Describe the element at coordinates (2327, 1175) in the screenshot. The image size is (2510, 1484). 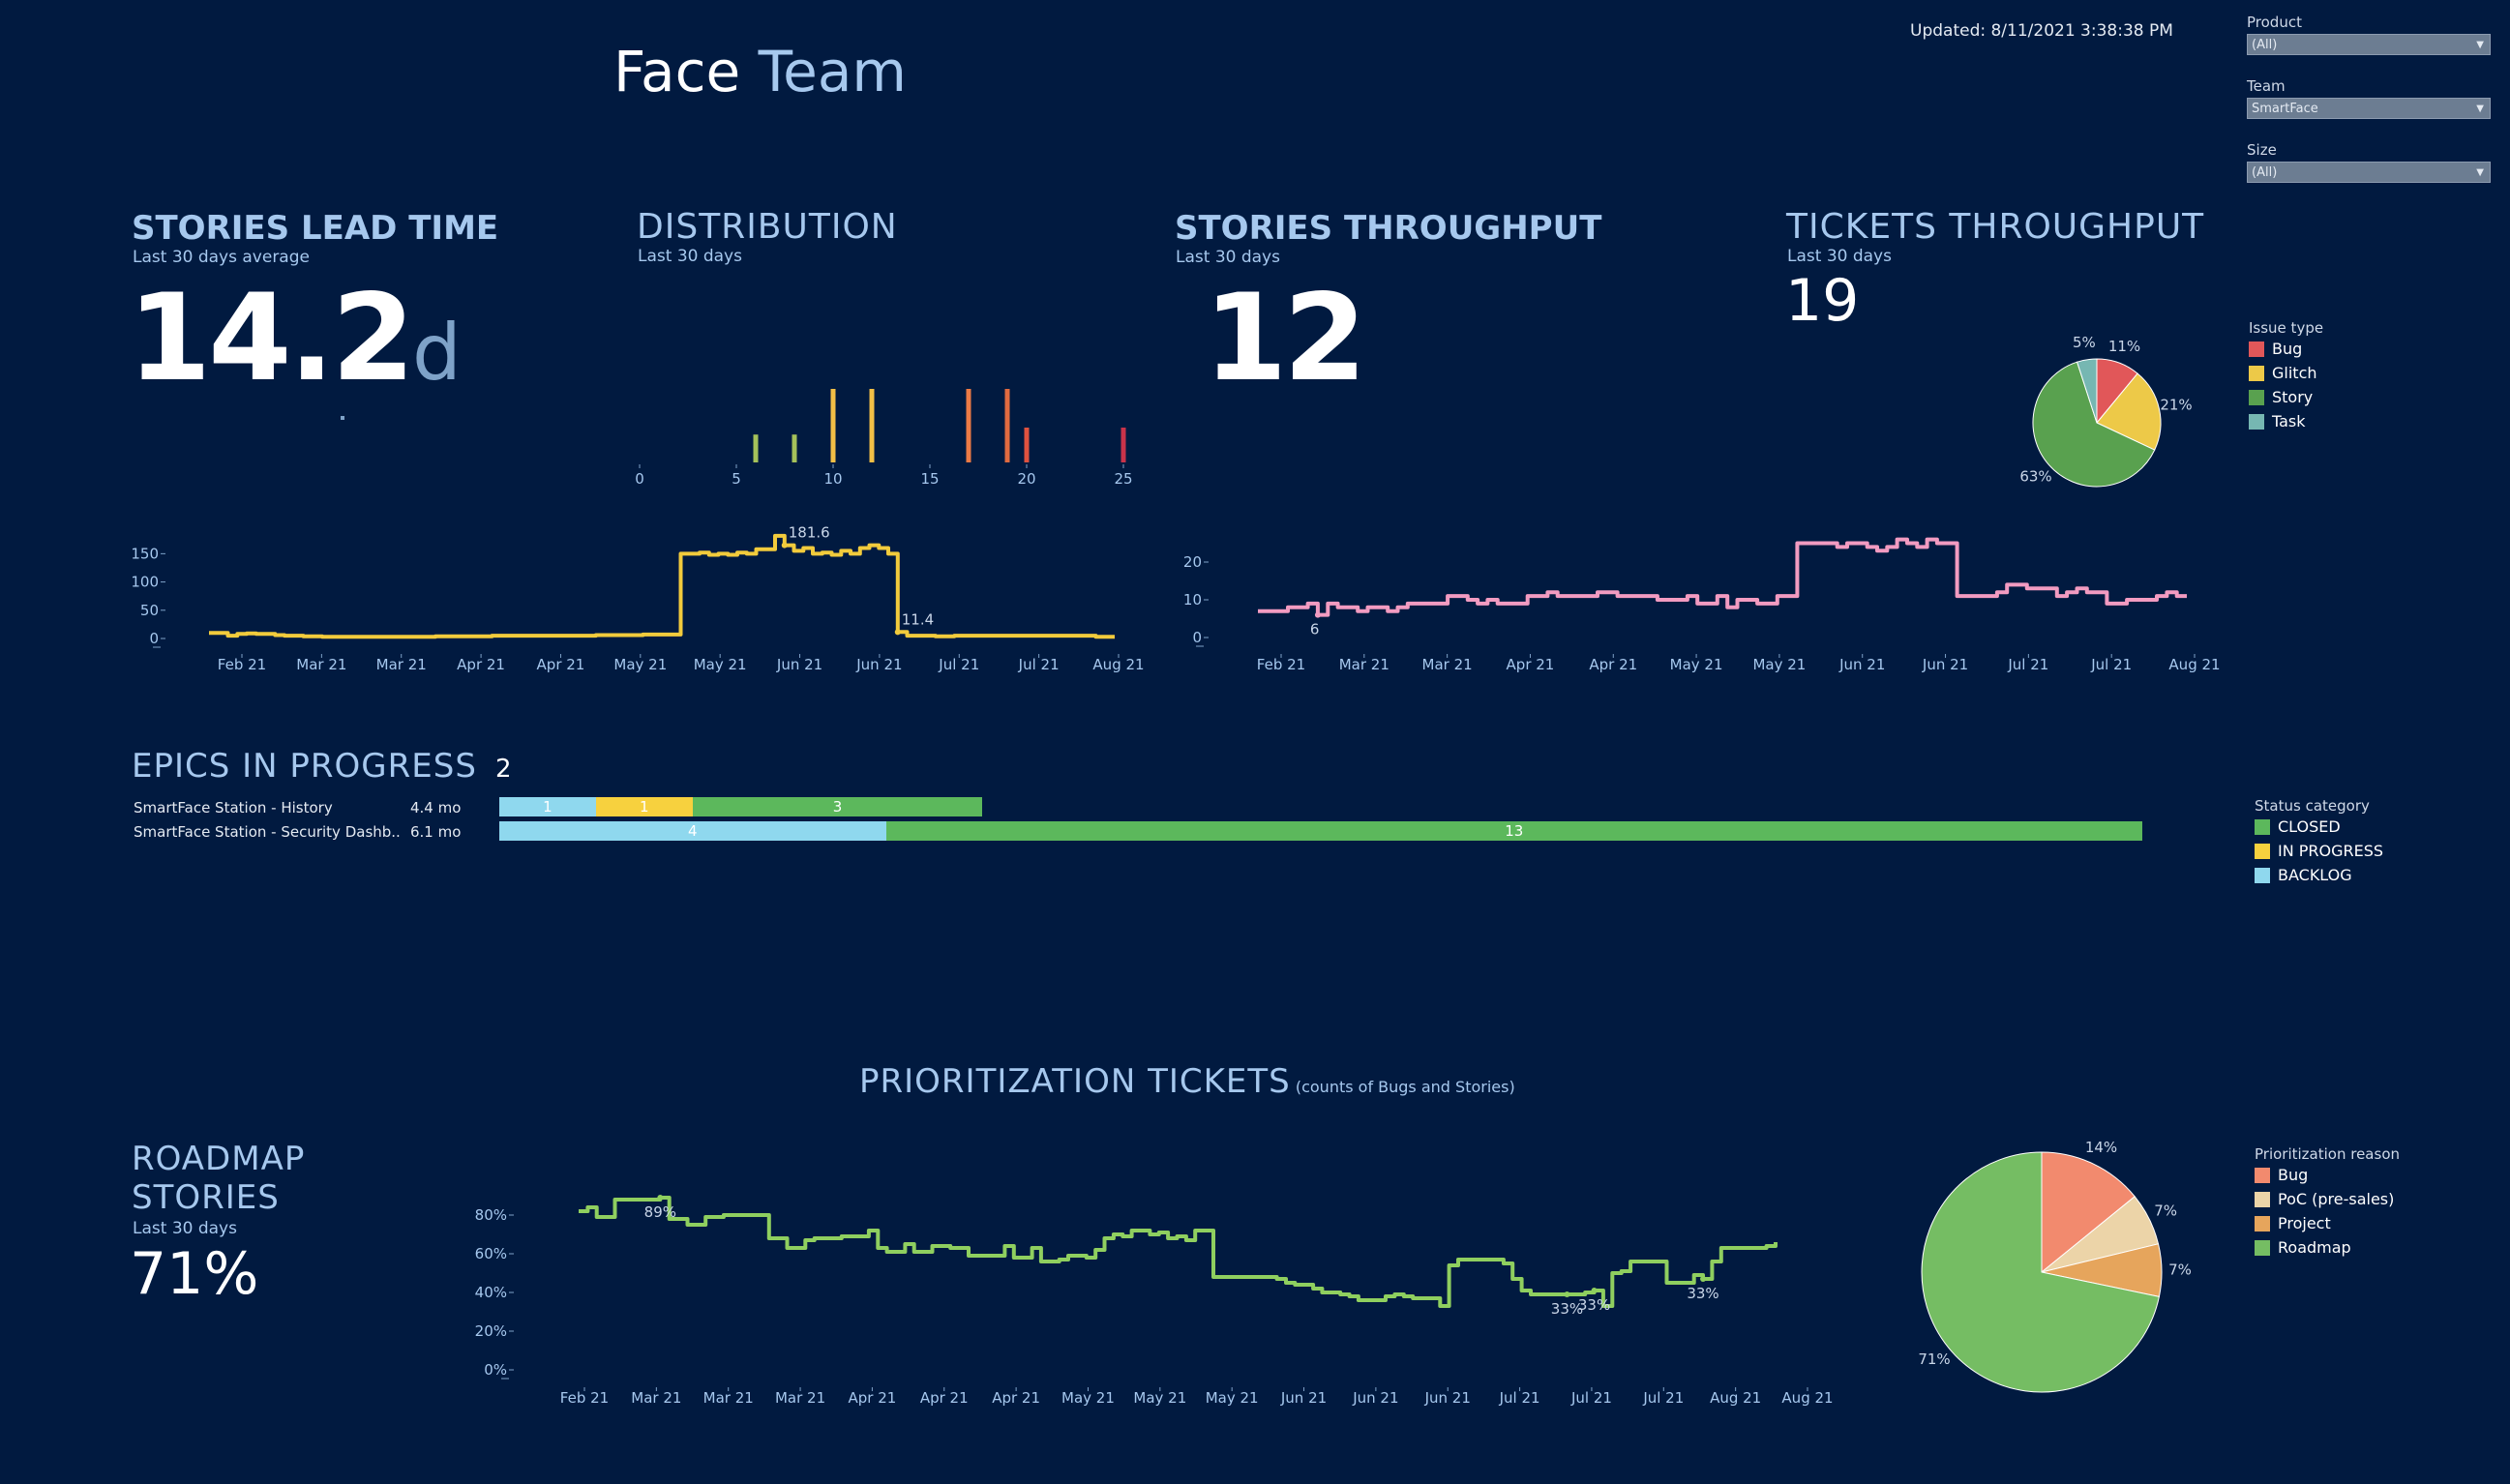
I see `reason-legend-item: Bug` at that location.